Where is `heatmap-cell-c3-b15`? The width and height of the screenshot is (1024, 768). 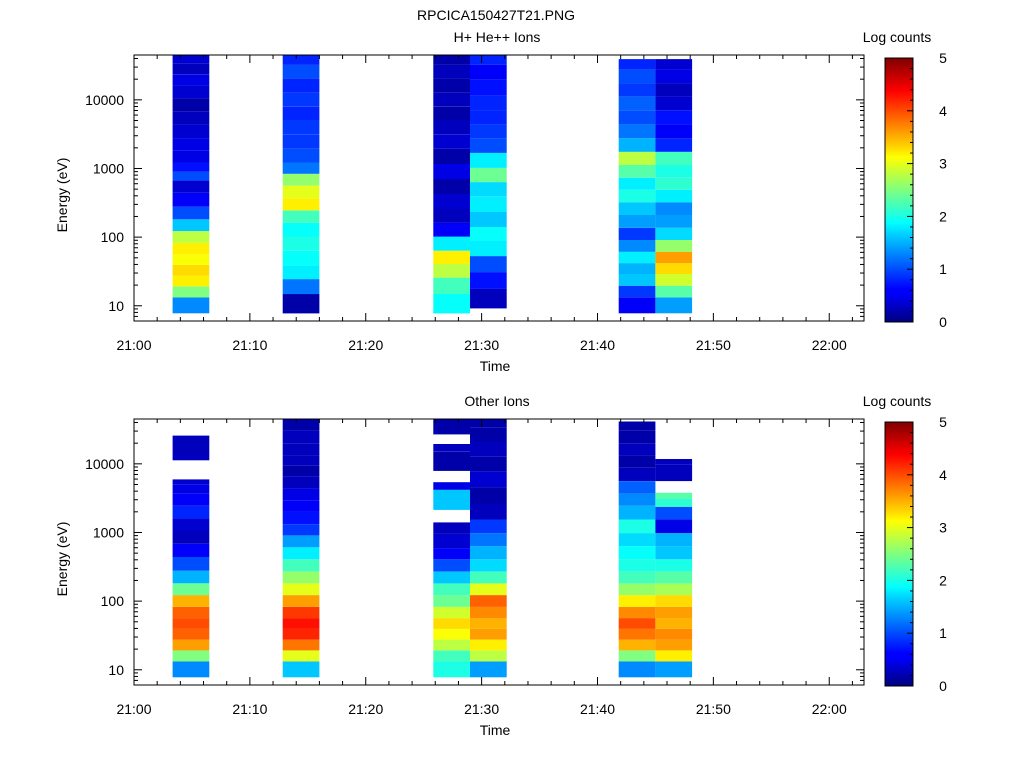 heatmap-cell-c3-b15 is located at coordinates (488, 479).